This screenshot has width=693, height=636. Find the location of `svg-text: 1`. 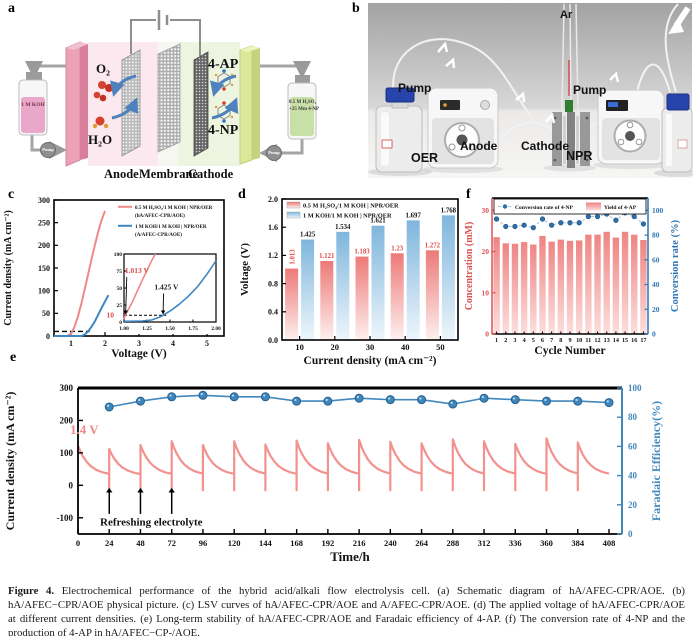

svg-text: 1 is located at coordinates (71, 343).